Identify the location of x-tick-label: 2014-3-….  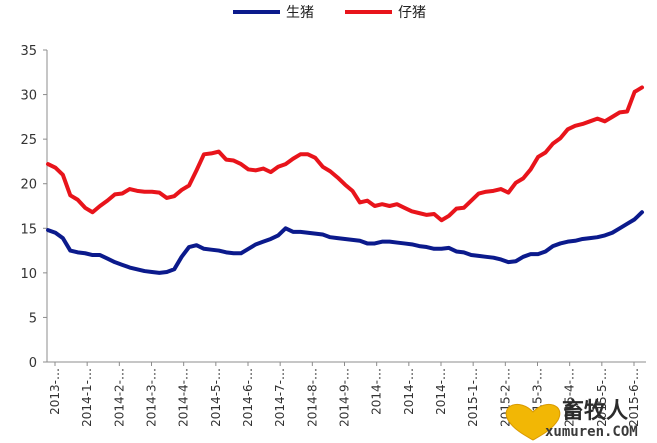
(152, 397).